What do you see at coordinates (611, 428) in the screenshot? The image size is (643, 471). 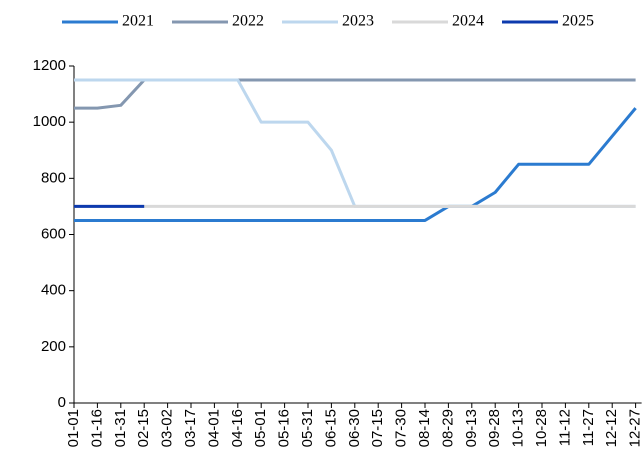 I see `x-tick-label: 12-12` at bounding box center [611, 428].